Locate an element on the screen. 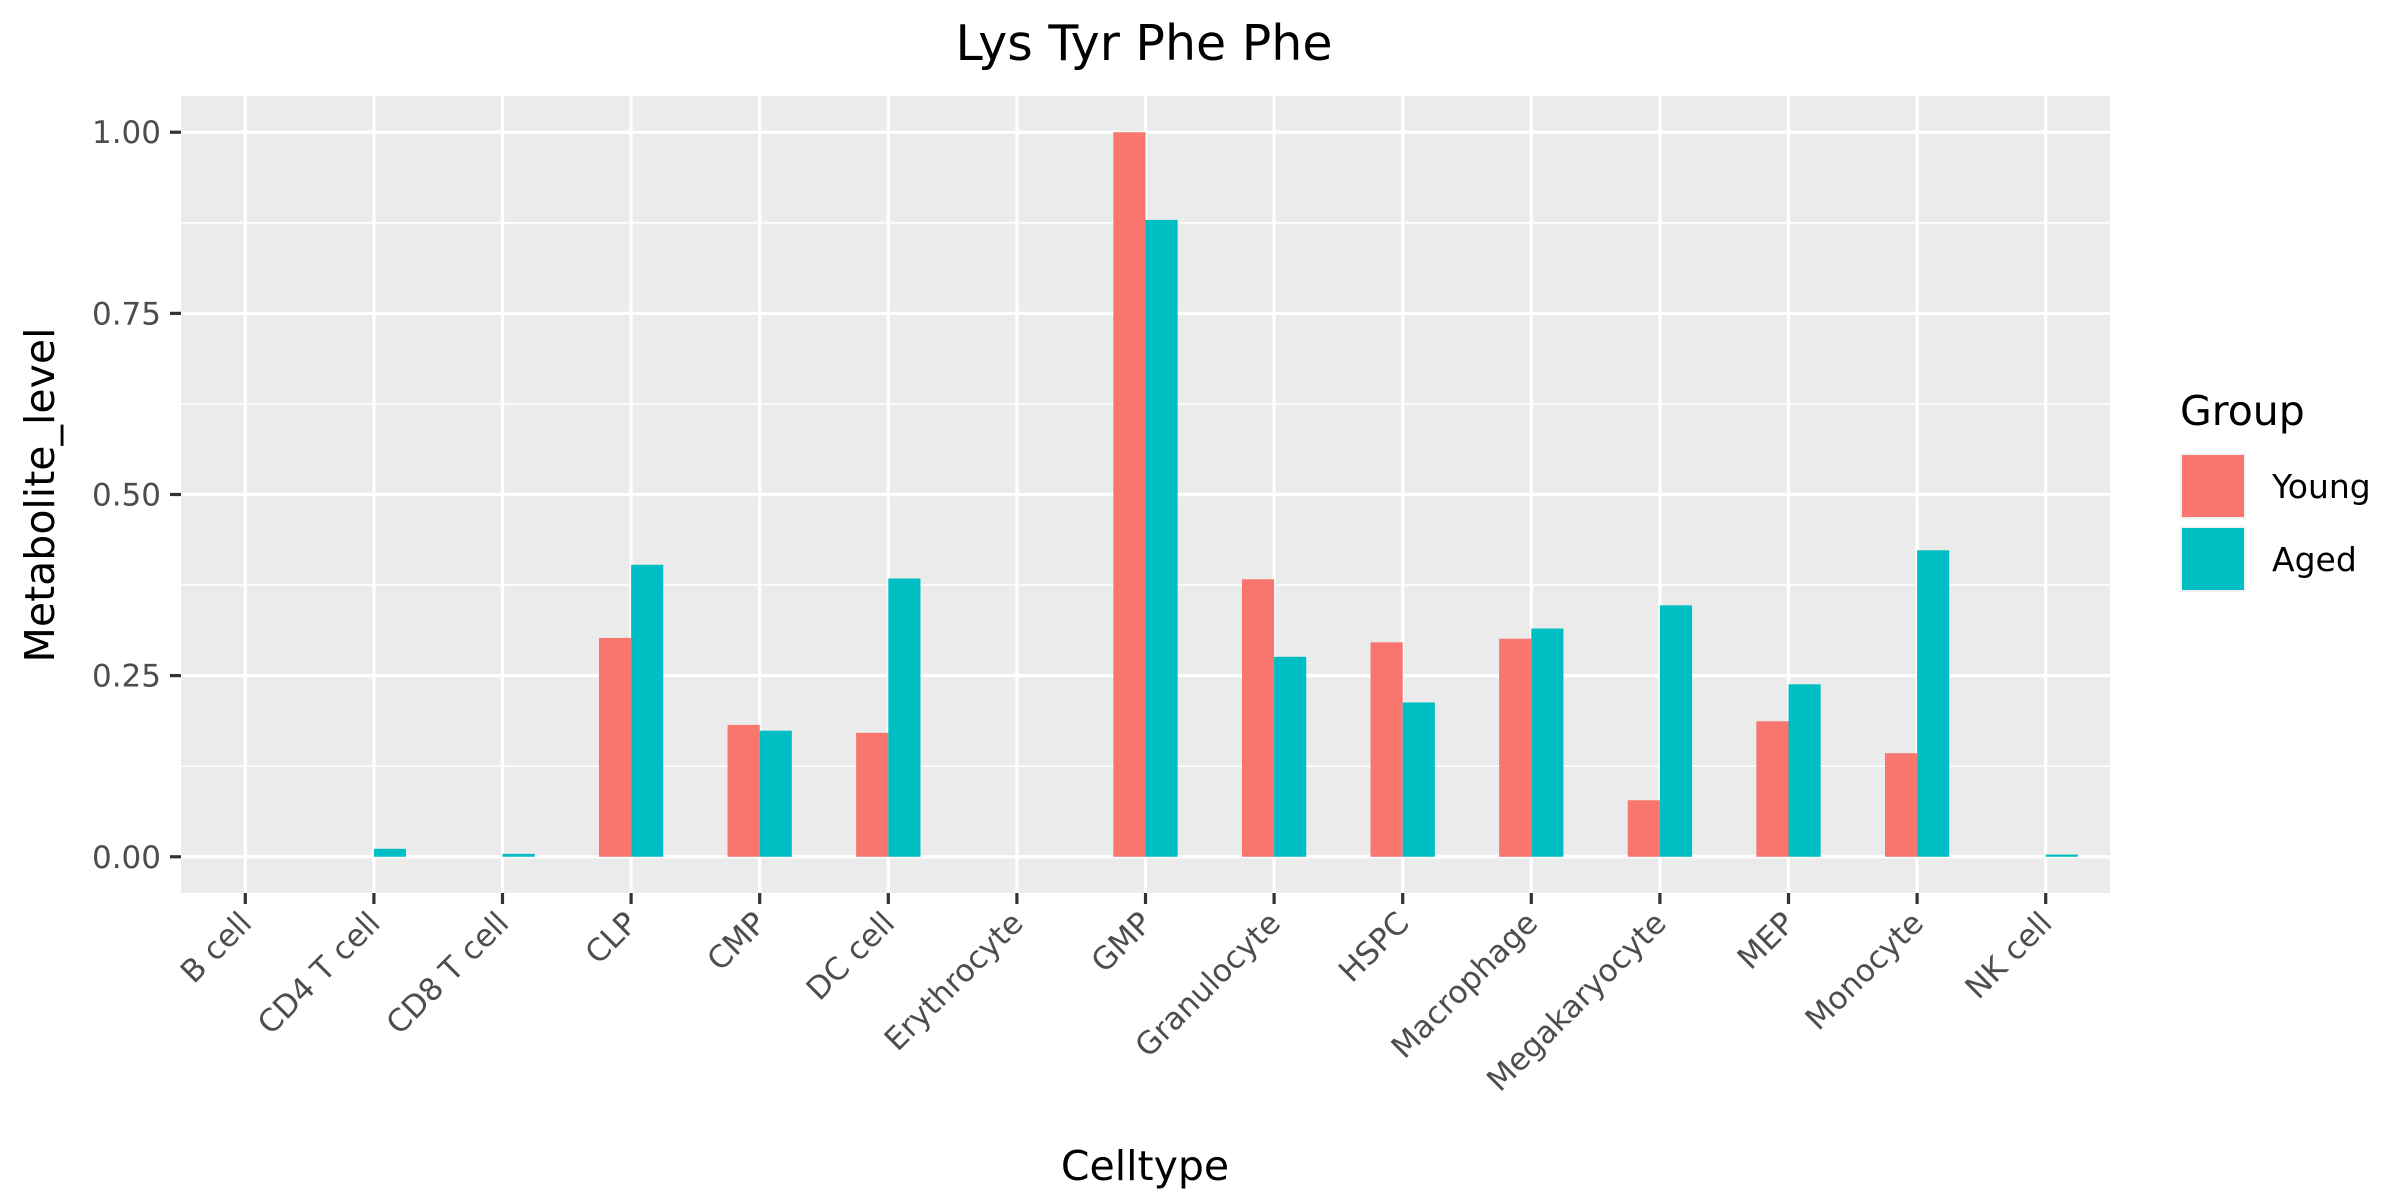 The width and height of the screenshot is (2400, 1200). y-axis: 0.00 0.25 0.50 0.75 1.00 is located at coordinates (136, 495).